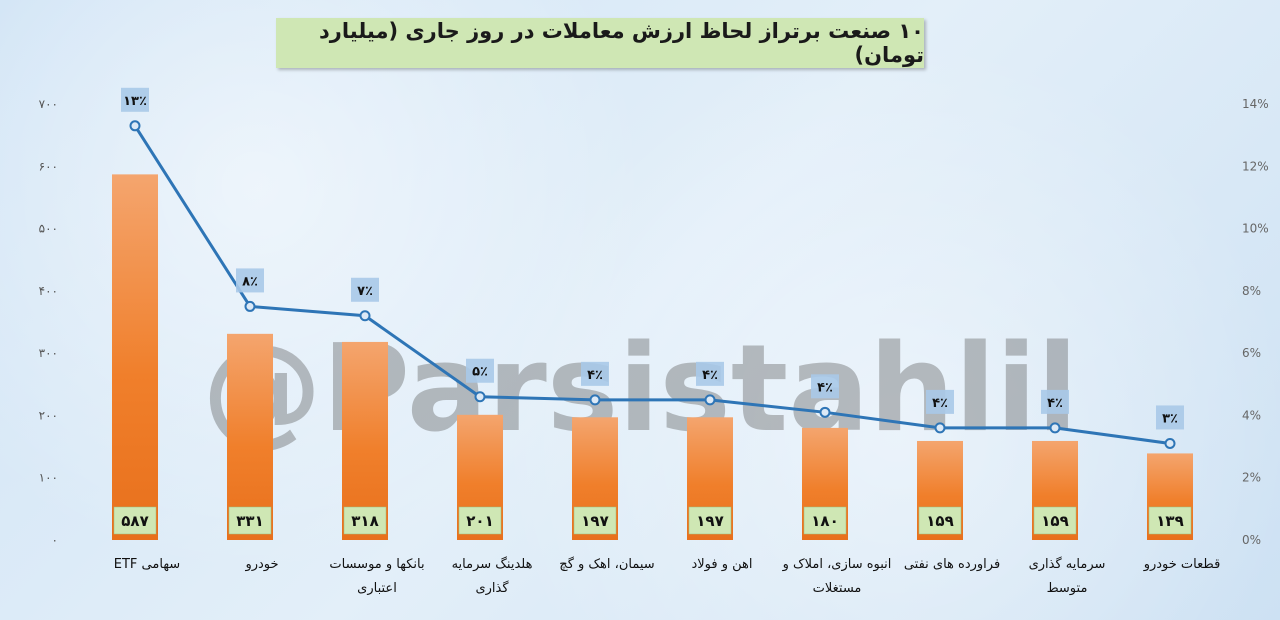 This screenshot has width=1280, height=620. I want to click on category-label: گذاری, so click(492, 588).